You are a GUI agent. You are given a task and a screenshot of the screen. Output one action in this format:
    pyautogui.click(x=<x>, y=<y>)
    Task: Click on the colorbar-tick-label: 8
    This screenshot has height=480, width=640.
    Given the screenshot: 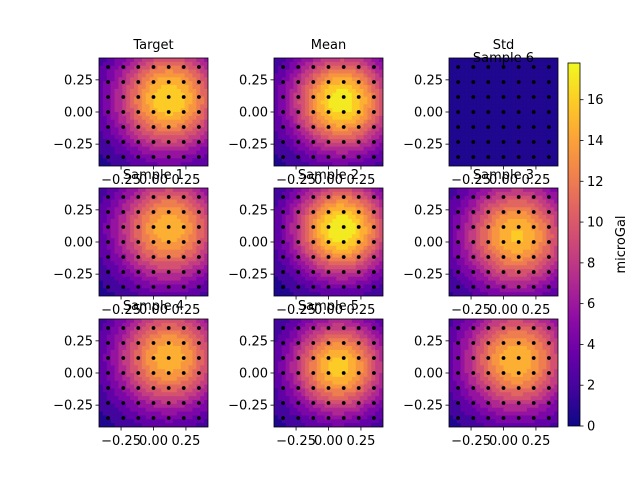 What is the action you would take?
    pyautogui.click(x=591, y=263)
    